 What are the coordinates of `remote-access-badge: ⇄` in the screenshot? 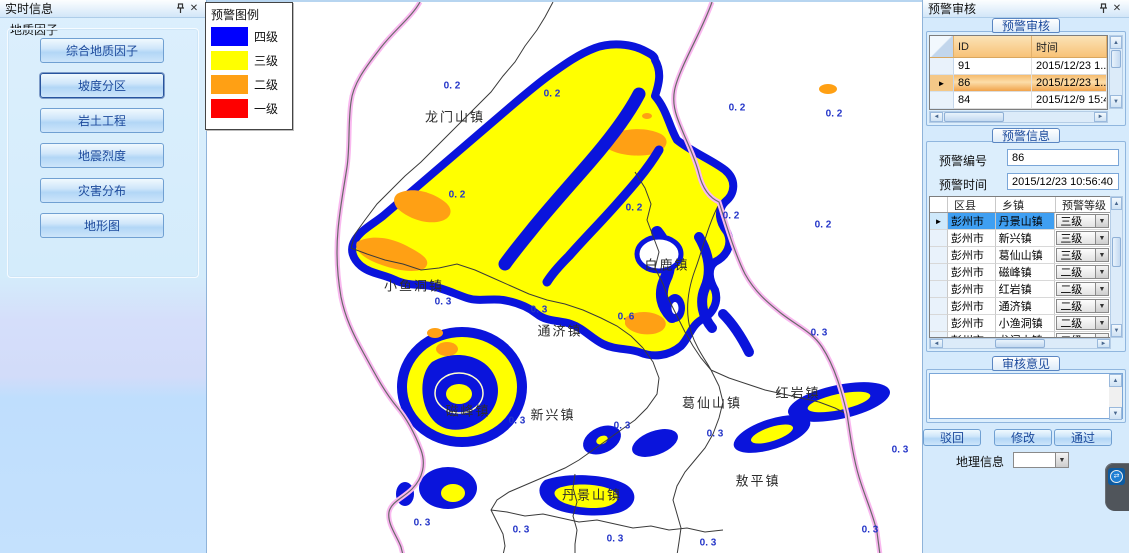 It's located at (1117, 487).